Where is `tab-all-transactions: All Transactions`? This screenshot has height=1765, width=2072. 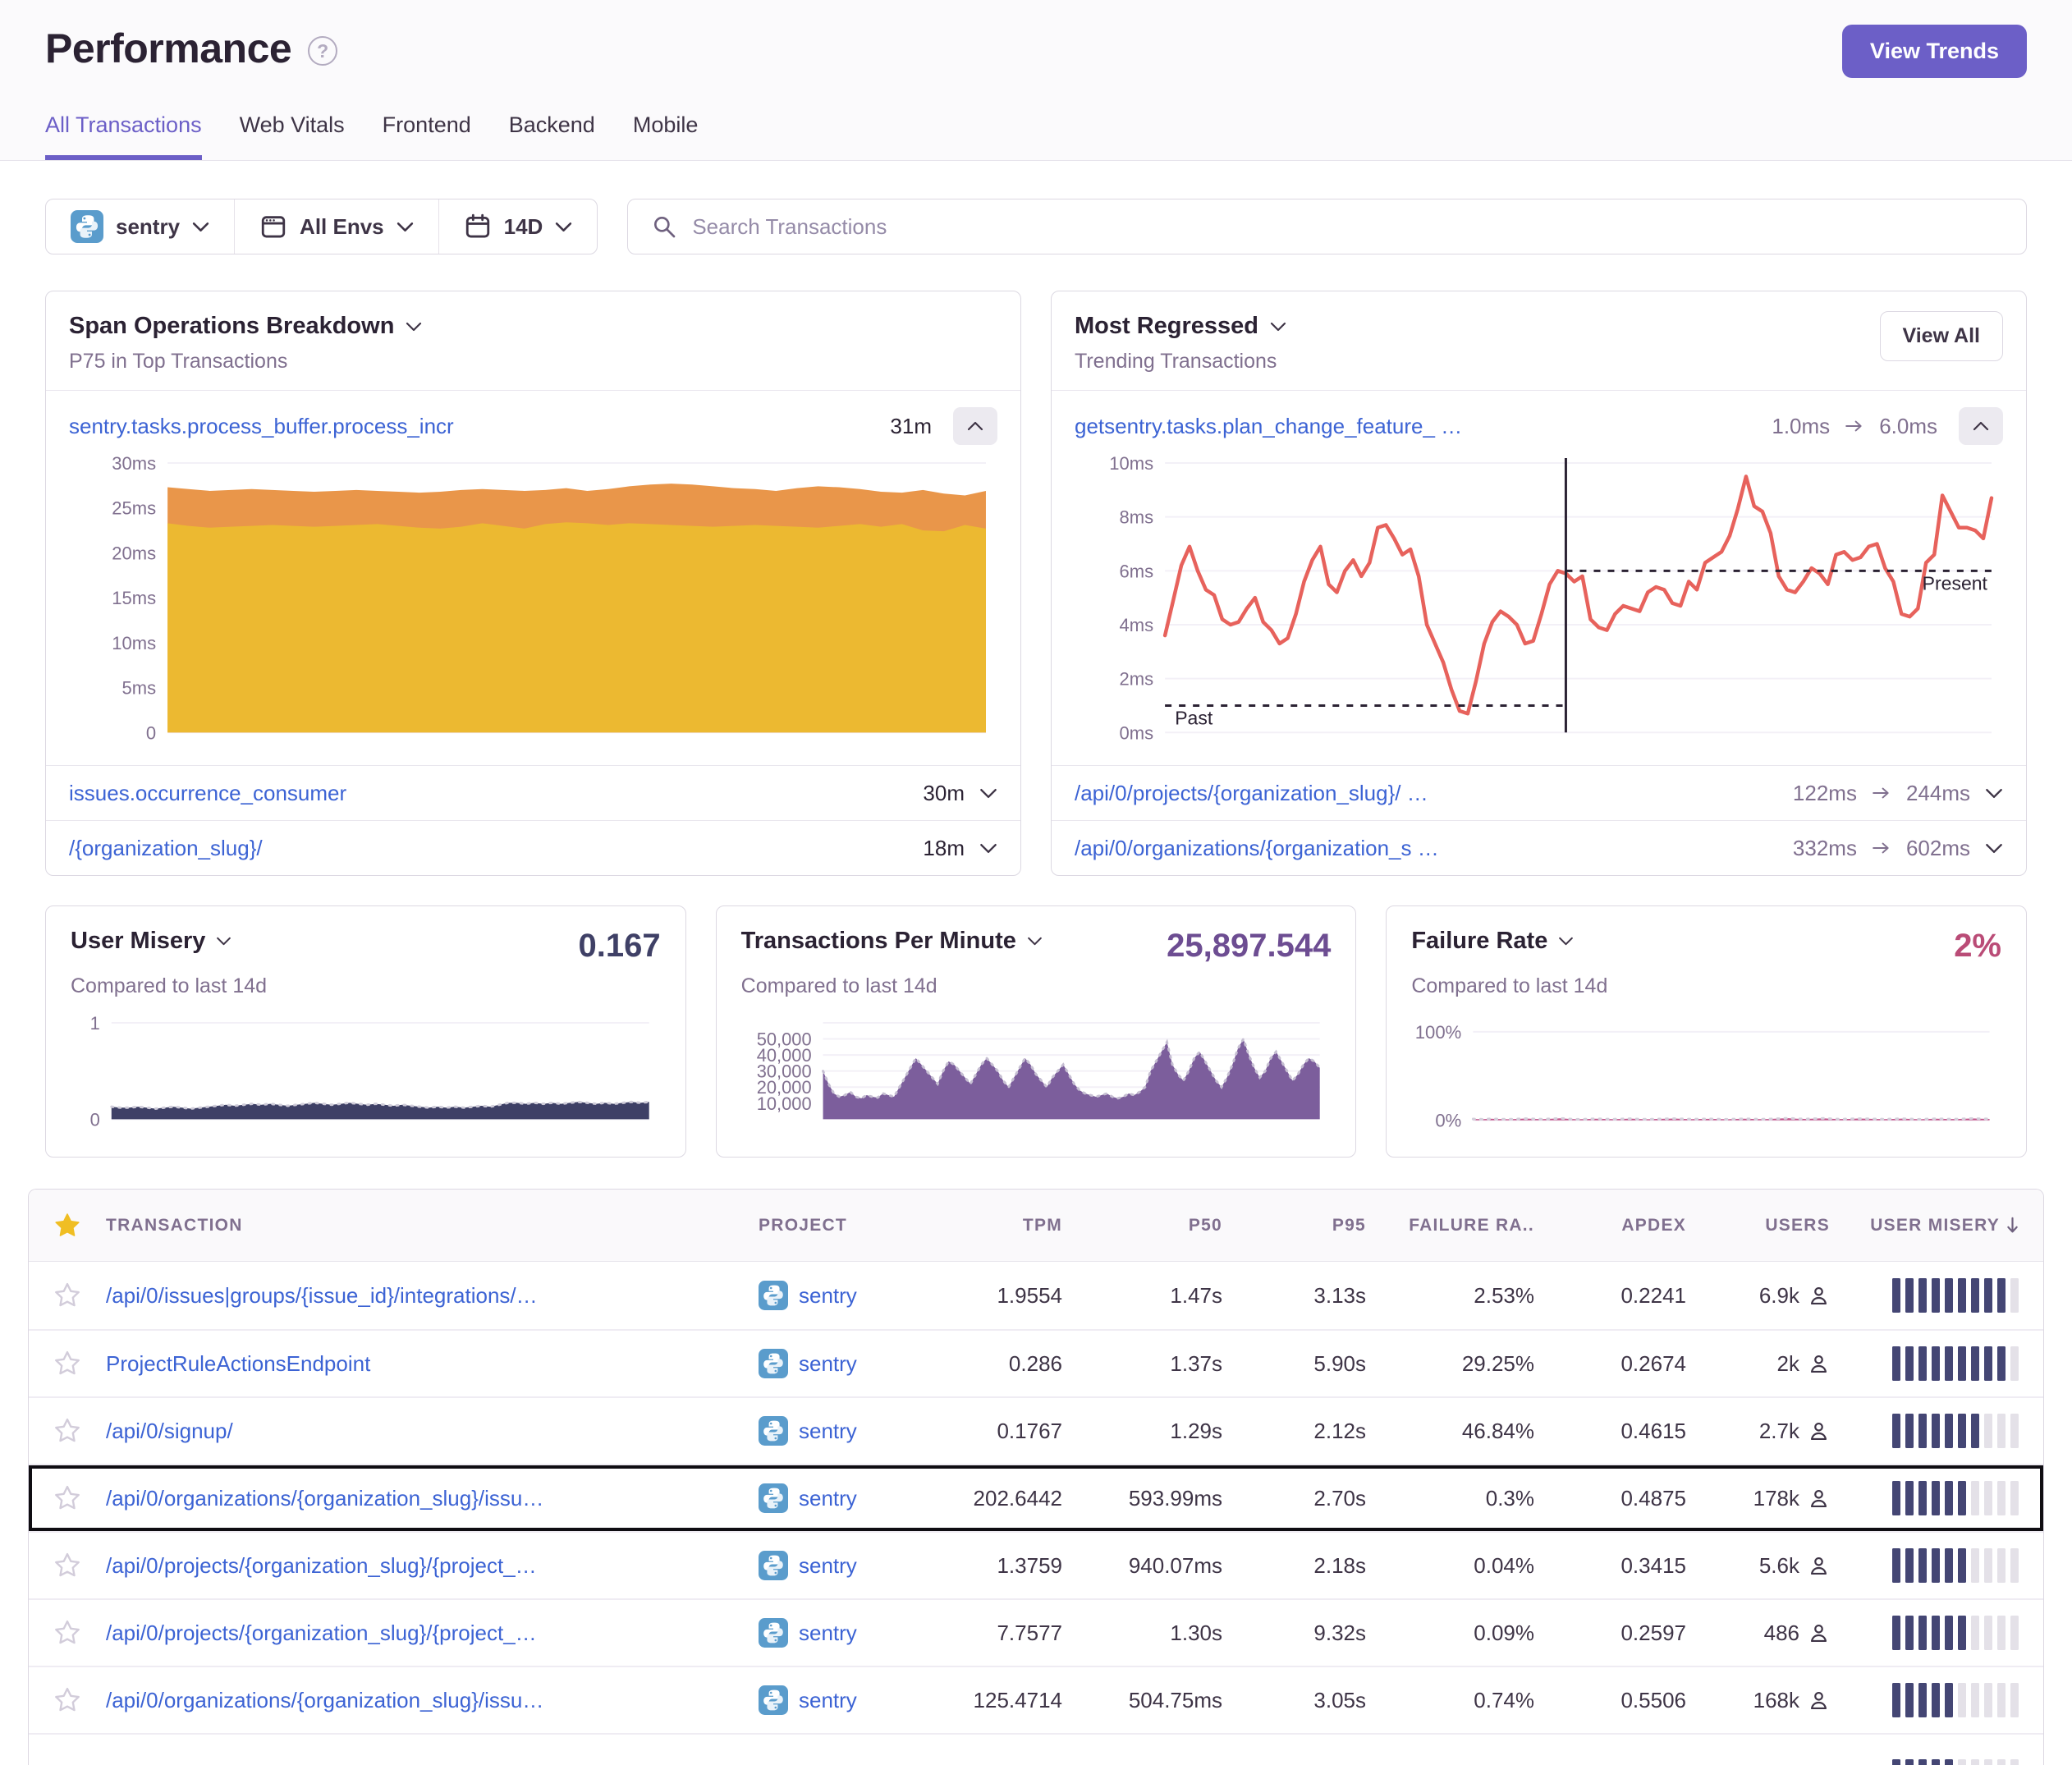
tab-all-transactions: All Transactions is located at coordinates (123, 136).